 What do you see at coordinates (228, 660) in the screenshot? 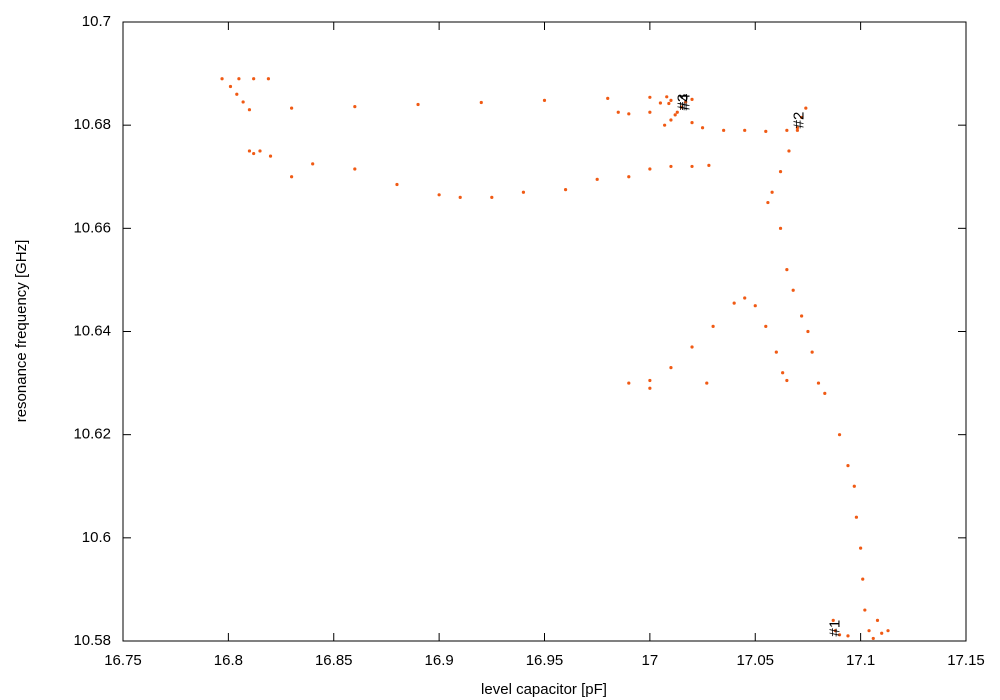
I see `x-tick-label: 16.8` at bounding box center [228, 660].